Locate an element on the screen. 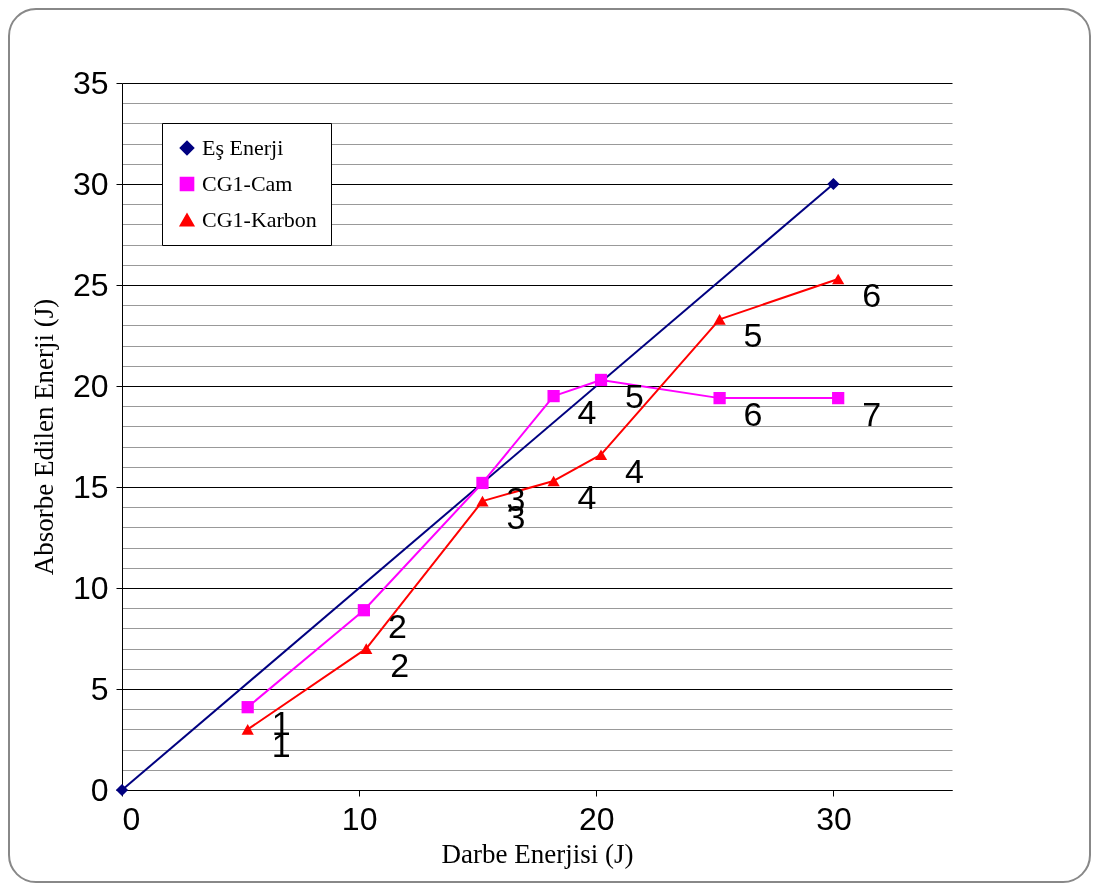 The height and width of the screenshot is (891, 1101). x-tick-label: 30 is located at coordinates (834, 818).